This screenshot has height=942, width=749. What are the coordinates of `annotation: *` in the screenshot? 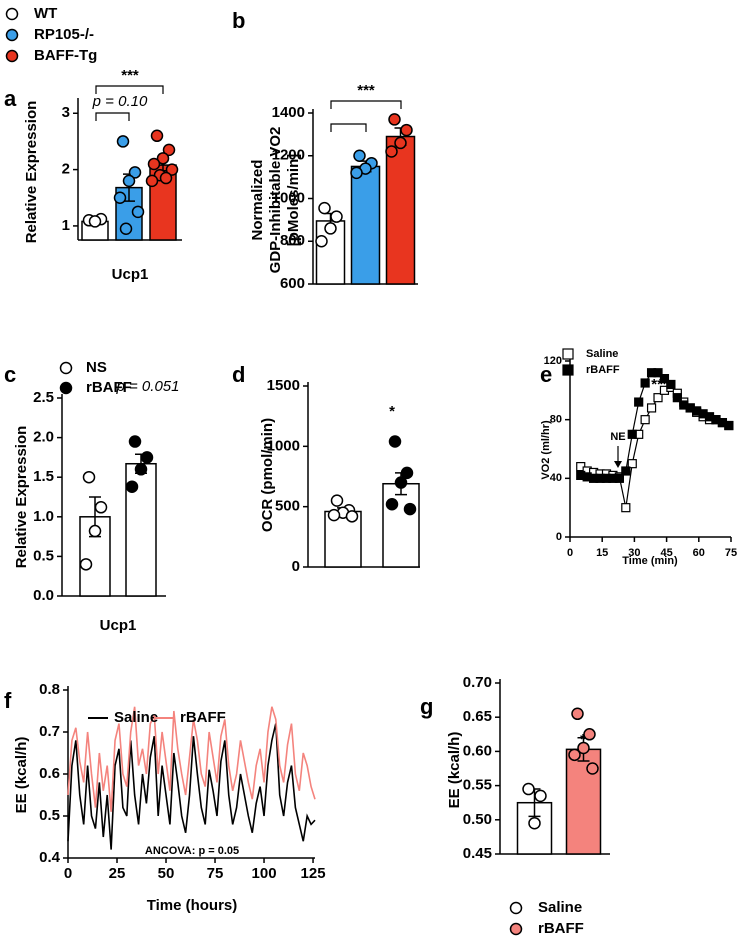 It's located at (392, 411).